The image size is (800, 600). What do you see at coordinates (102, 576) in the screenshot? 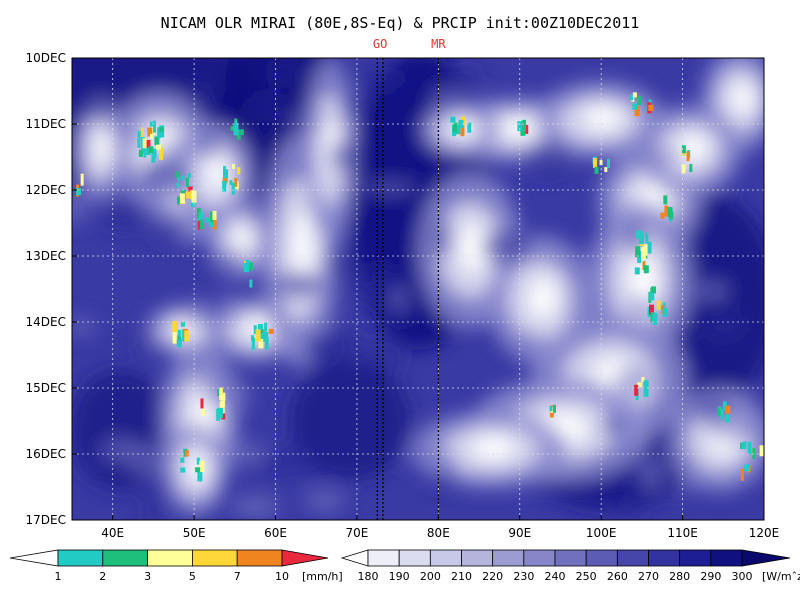
I see `precip-colorbar-label: 2` at bounding box center [102, 576].